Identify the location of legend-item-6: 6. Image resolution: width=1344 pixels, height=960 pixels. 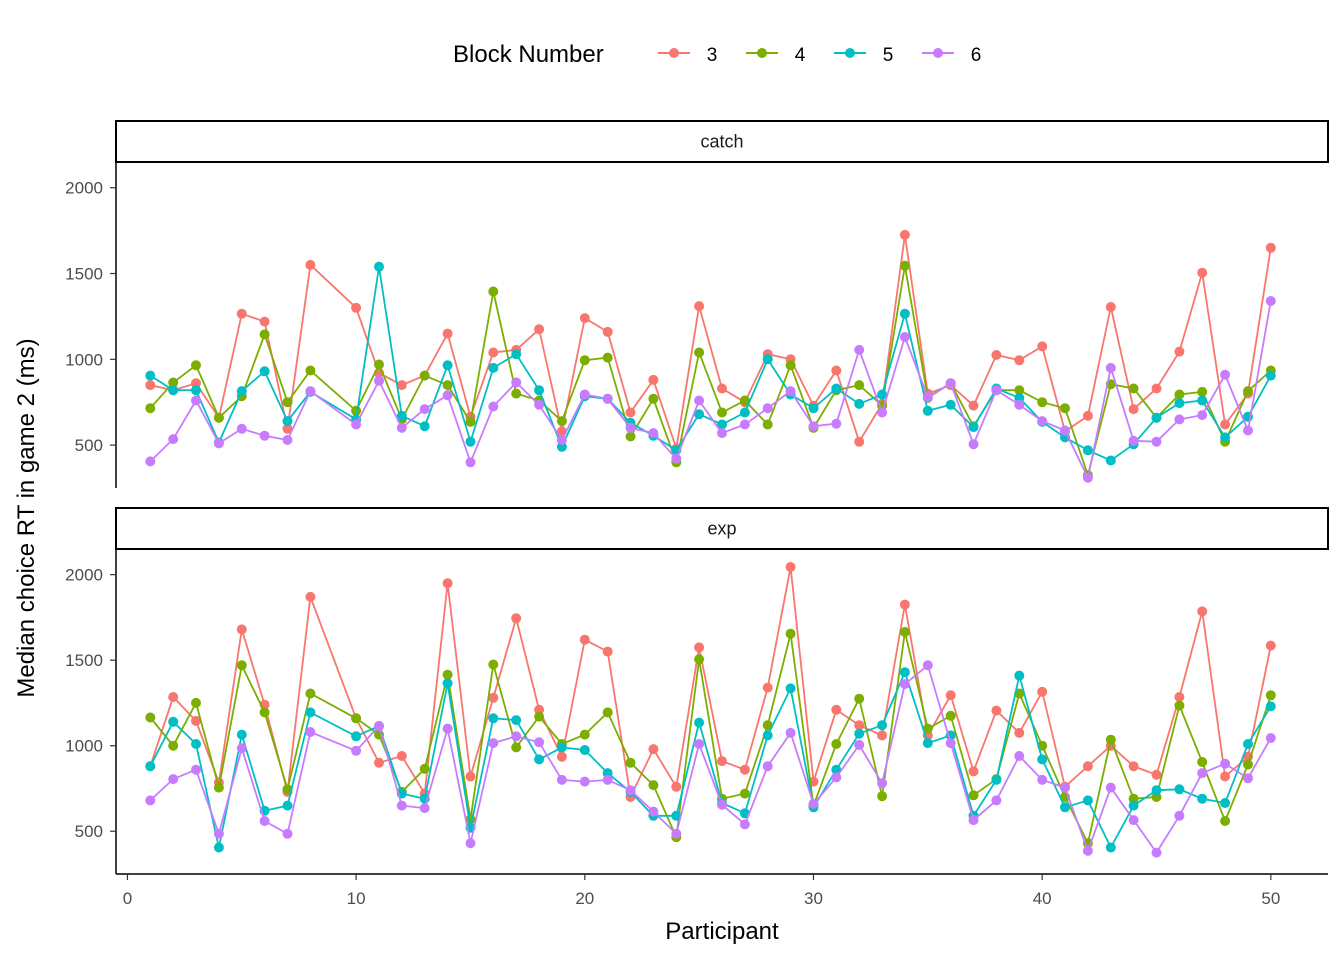
(951, 55).